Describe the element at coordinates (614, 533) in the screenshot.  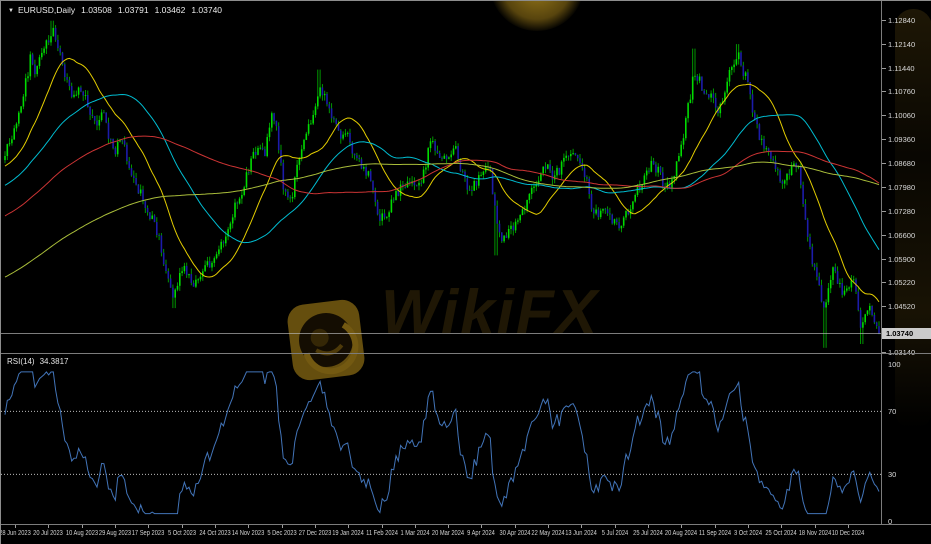
I see `time-axis-label: 5 Jul 2024` at that location.